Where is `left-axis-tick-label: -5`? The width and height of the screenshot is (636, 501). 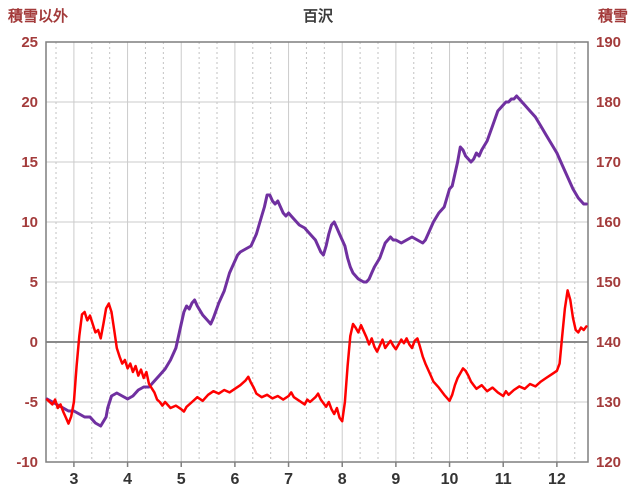
left-axis-tick-label: -5 is located at coordinates (31, 402).